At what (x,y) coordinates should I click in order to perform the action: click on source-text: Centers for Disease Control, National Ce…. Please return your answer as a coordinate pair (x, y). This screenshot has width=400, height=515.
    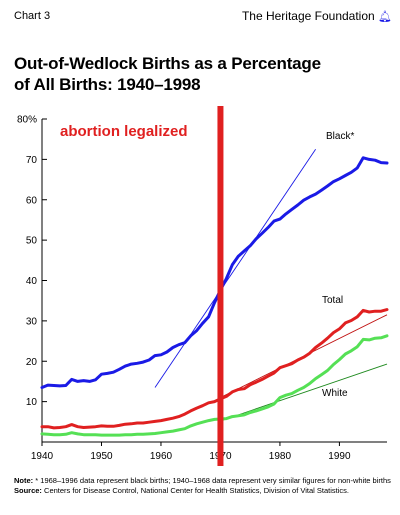
    Looking at the image, I should click on (197, 490).